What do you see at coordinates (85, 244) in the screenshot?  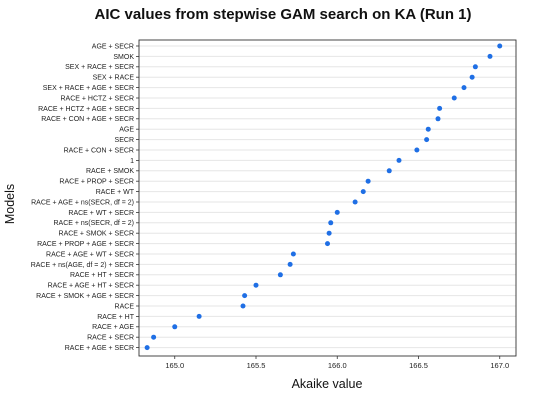 I see `y-tick-label: RACE + PROP + AGE + SECR` at bounding box center [85, 244].